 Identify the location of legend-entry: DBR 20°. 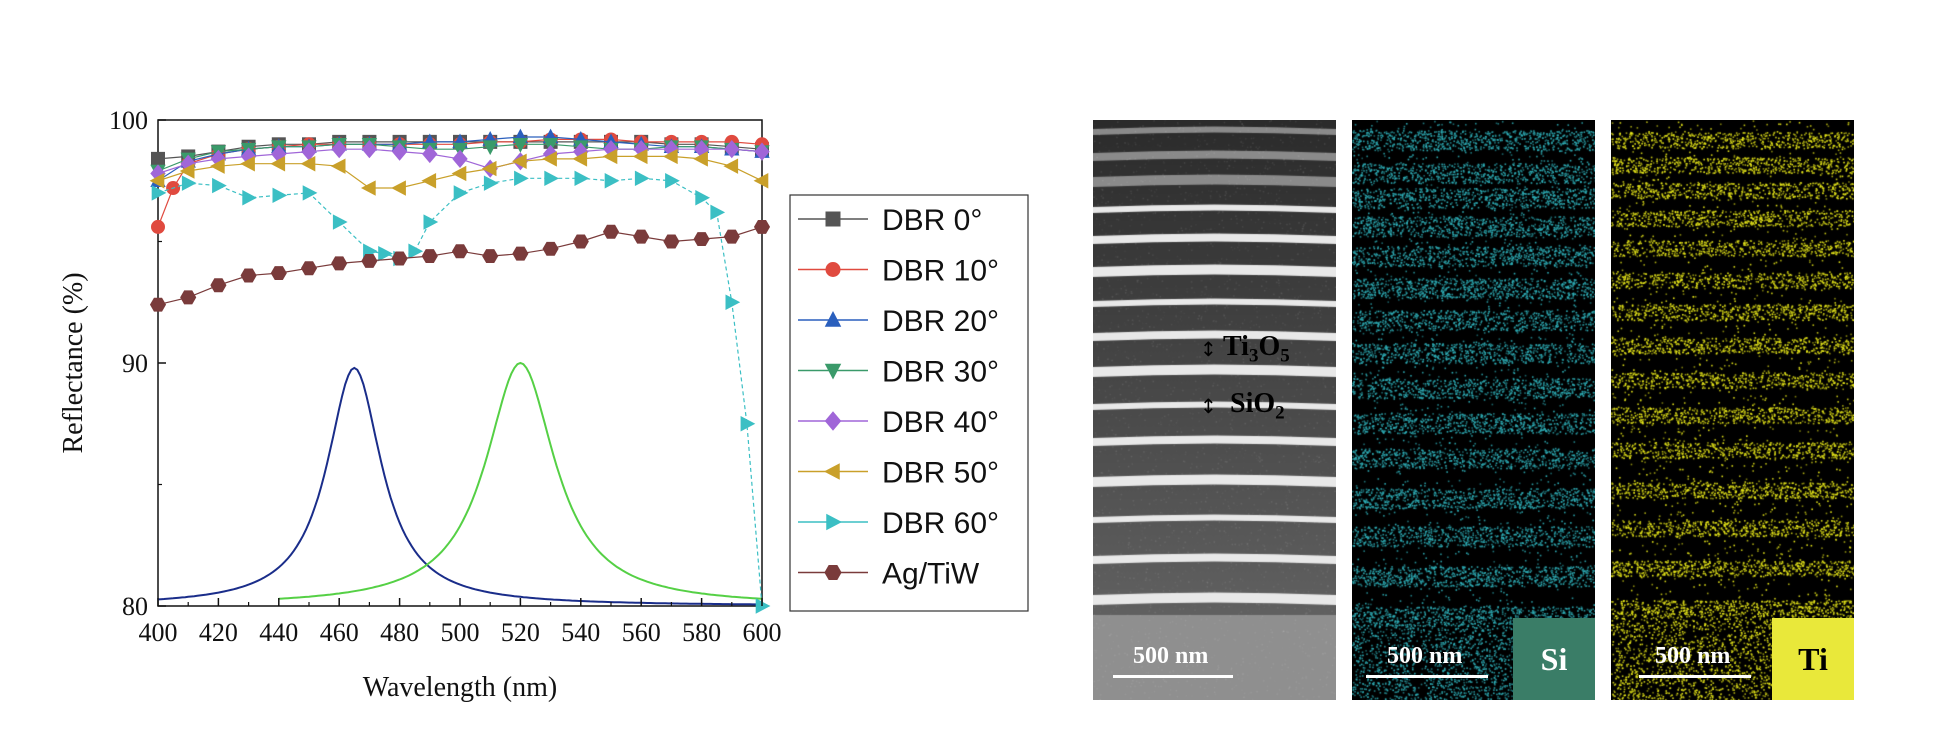
(898, 321).